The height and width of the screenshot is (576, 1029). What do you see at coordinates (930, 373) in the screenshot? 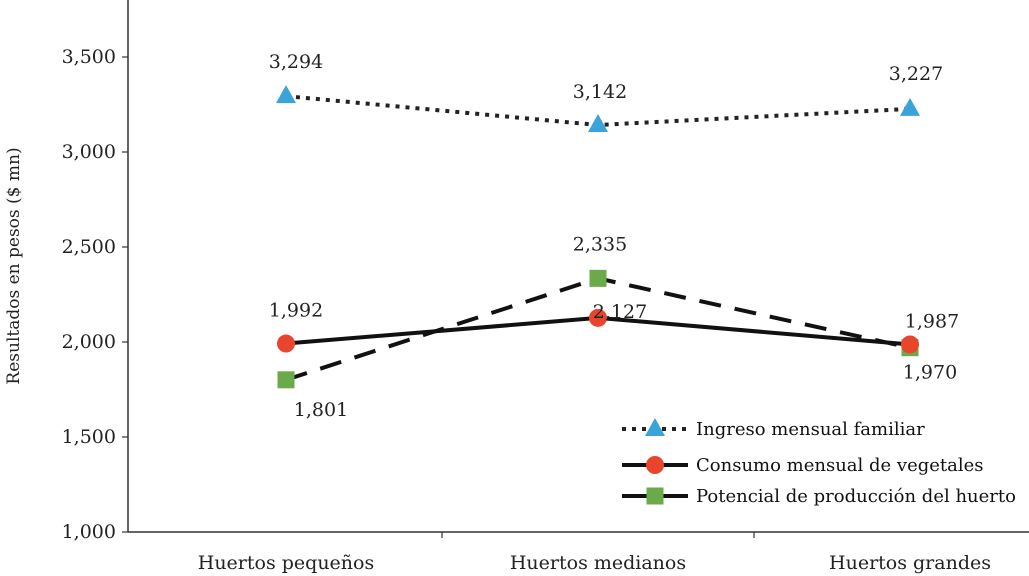
I see `data-label: 1,970` at bounding box center [930, 373].